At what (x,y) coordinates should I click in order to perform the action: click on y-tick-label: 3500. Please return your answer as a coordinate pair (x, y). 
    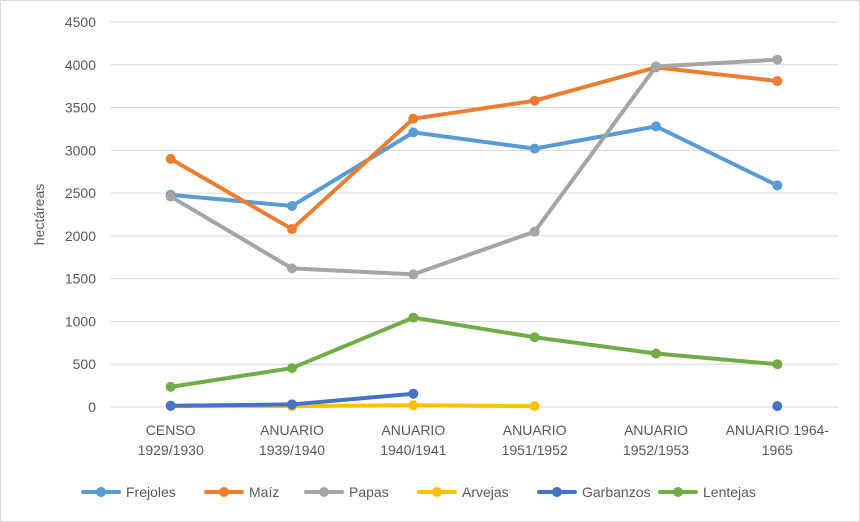
    Looking at the image, I should click on (80, 108).